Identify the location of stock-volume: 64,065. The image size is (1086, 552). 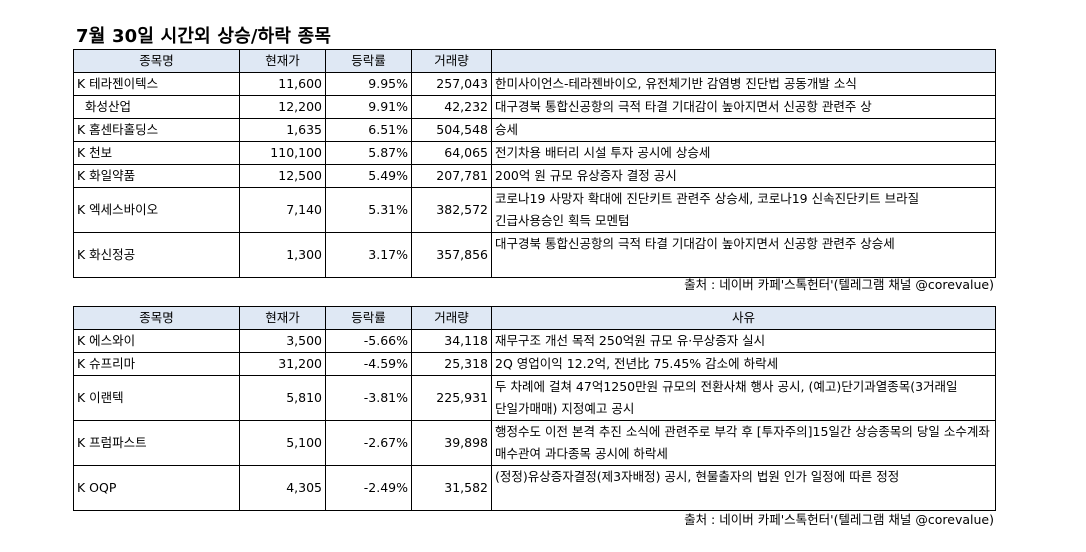
(451, 153).